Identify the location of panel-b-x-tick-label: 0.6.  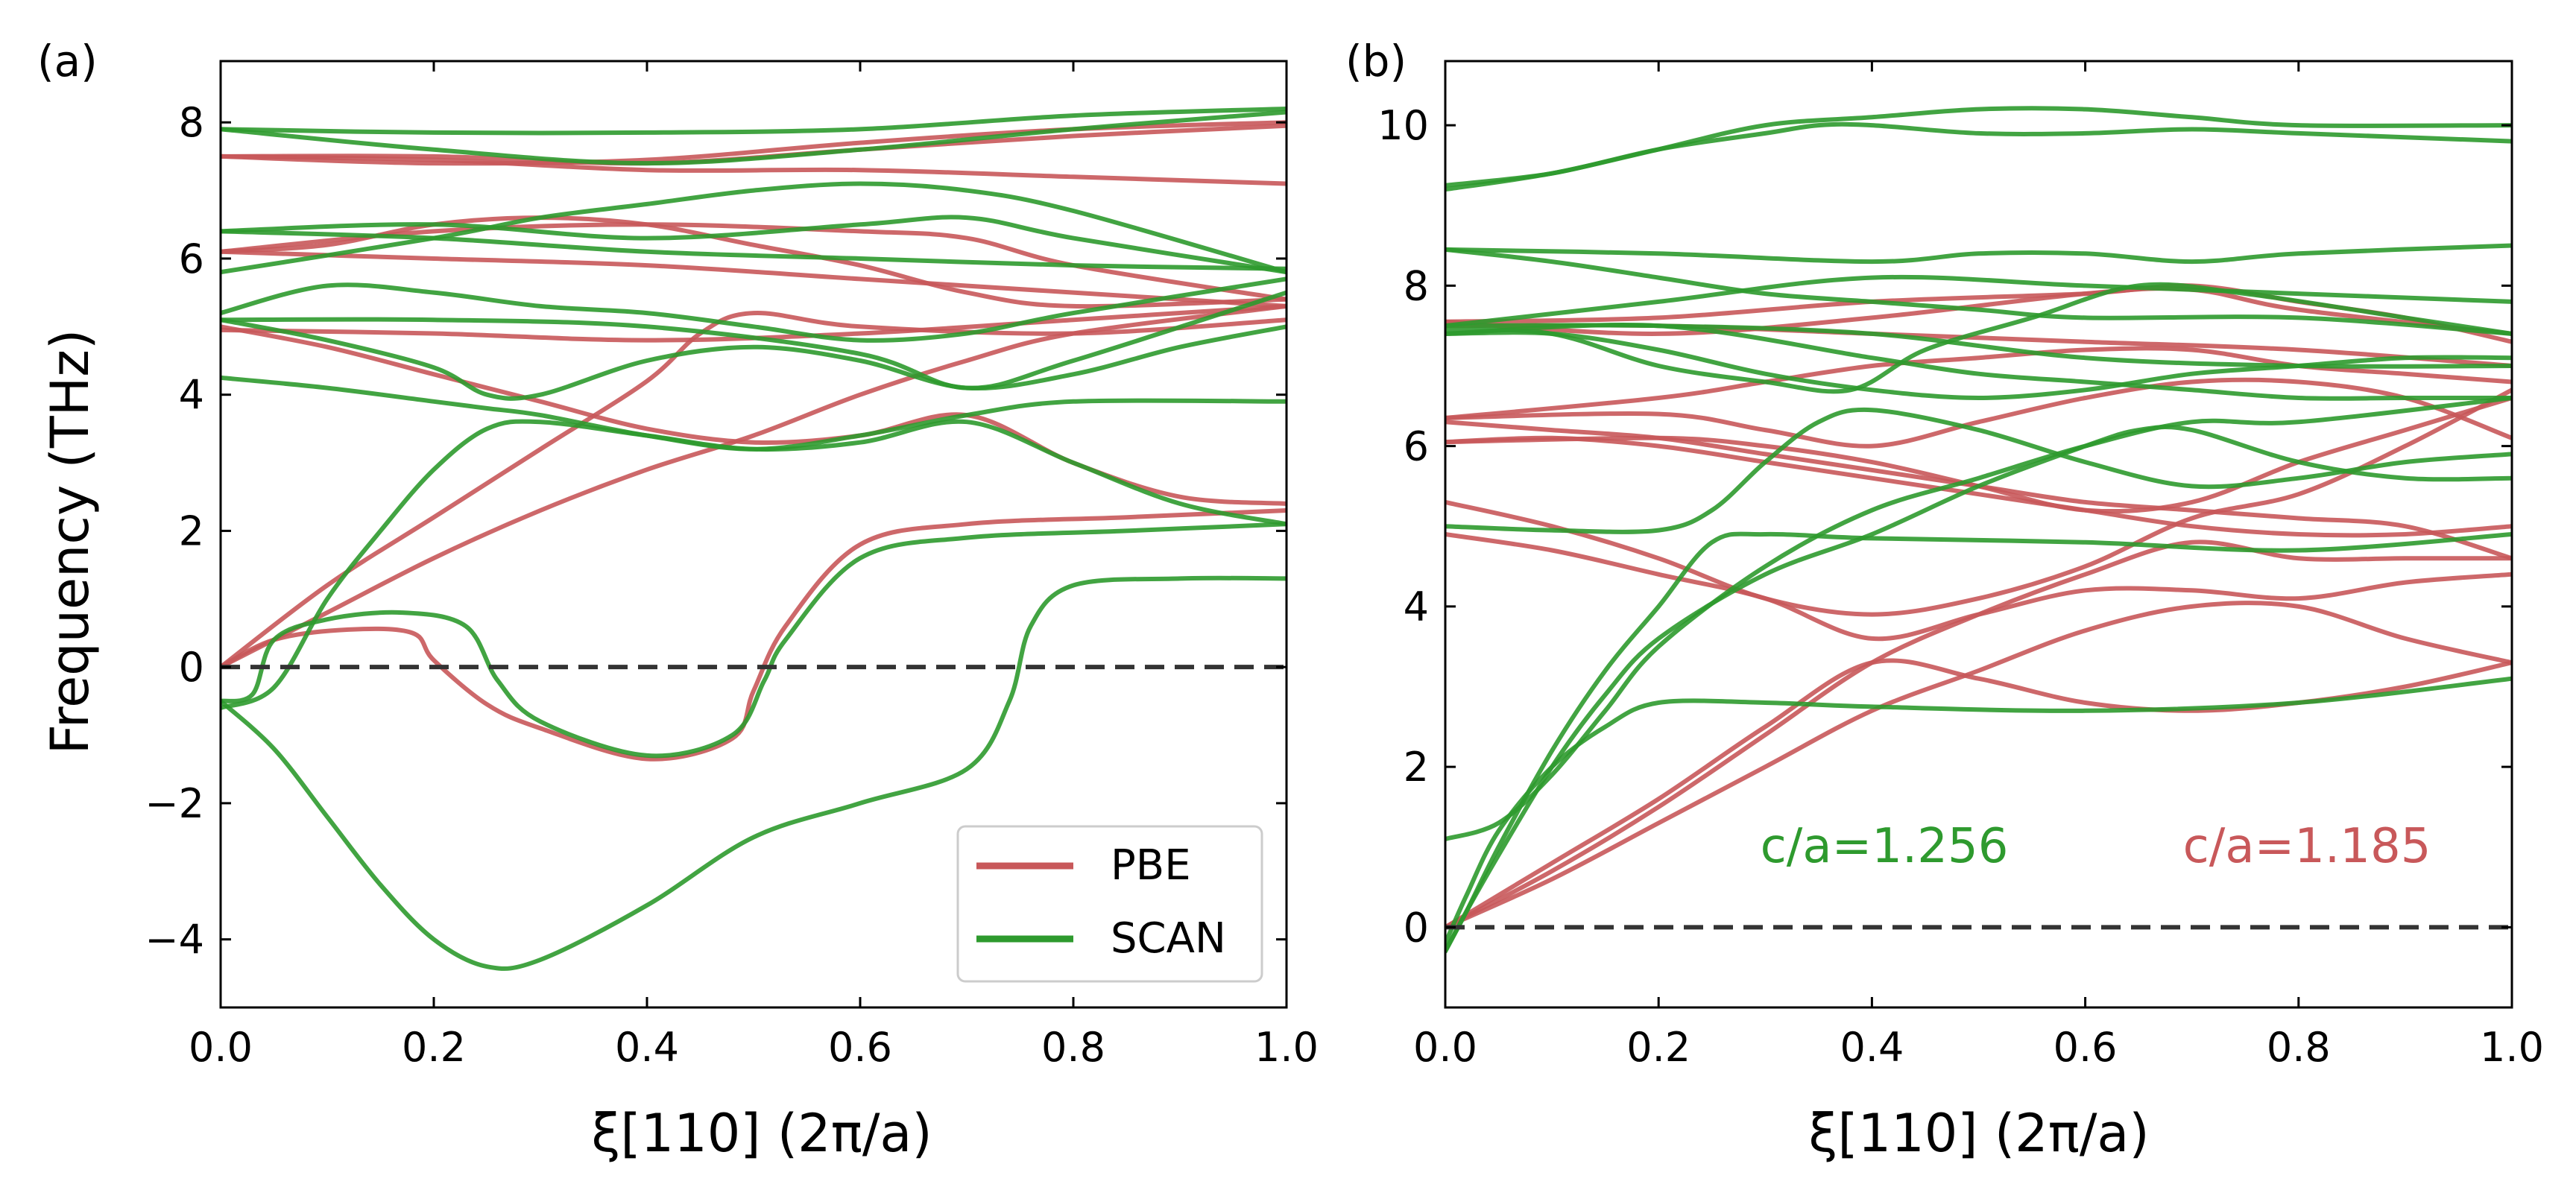
(2086, 1047).